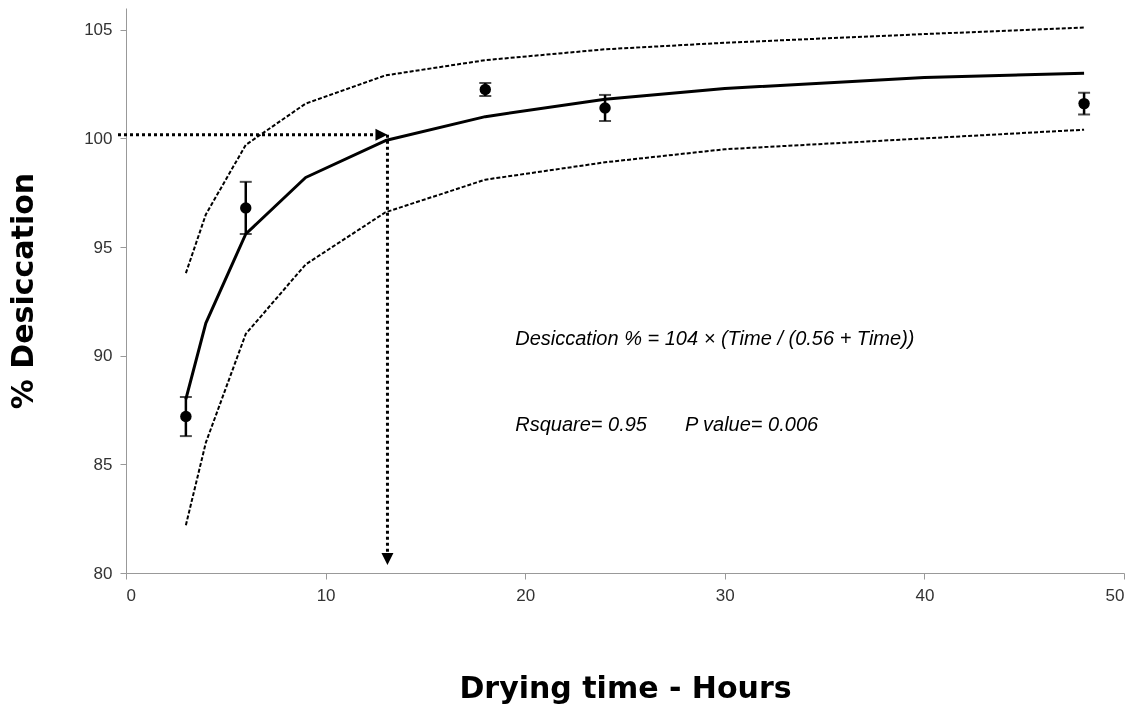  Describe the element at coordinates (98, 138) in the screenshot. I see `y-tick-label: 100` at that location.